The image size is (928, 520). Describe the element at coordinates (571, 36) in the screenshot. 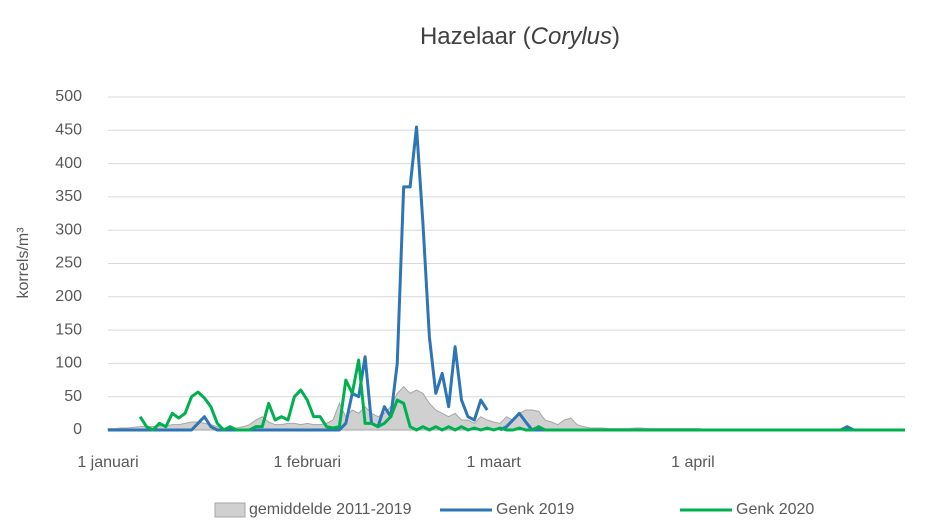

I see `title-part: Corylus` at that location.